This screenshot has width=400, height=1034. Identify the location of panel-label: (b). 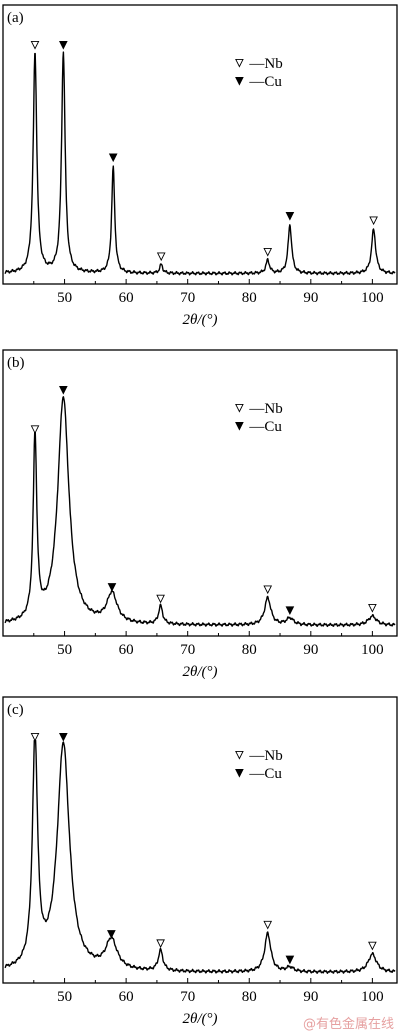
(16, 363).